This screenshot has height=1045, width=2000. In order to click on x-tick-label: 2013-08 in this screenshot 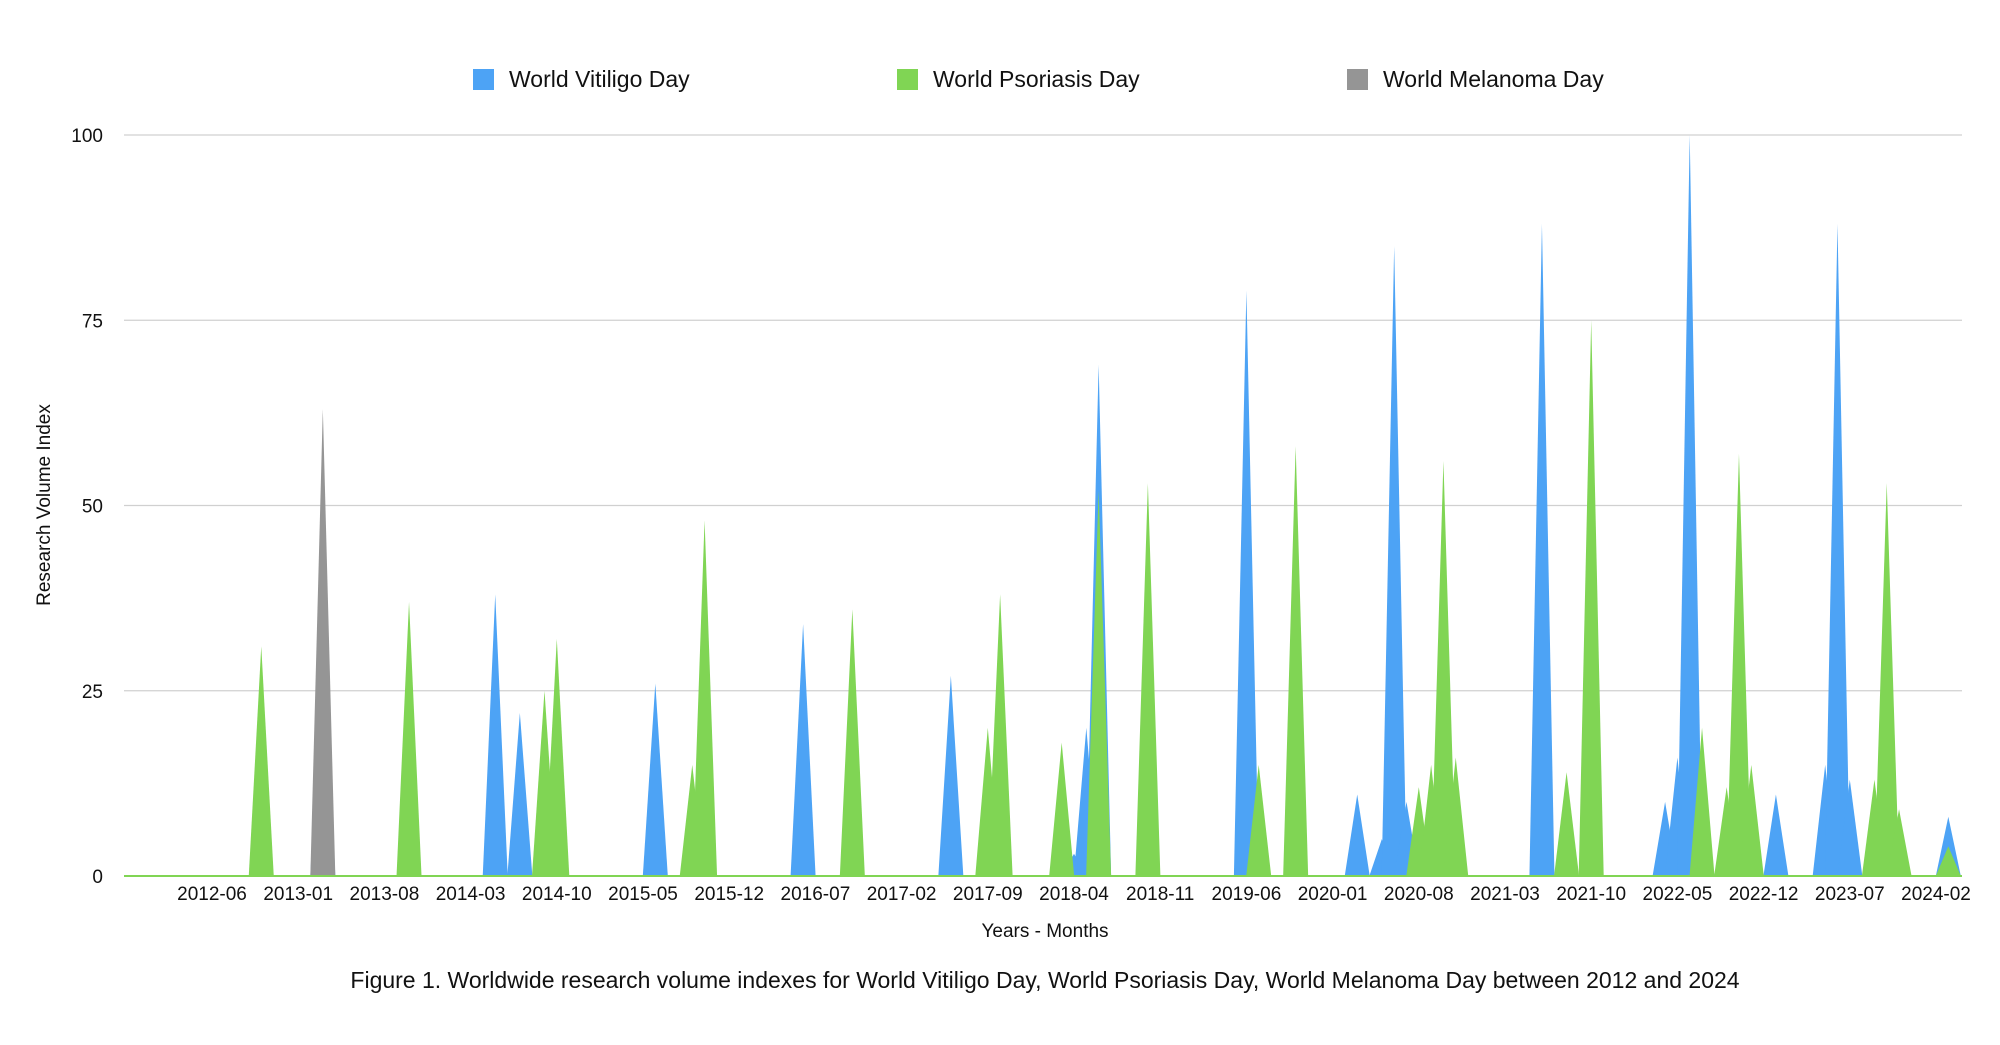, I will do `click(385, 894)`.